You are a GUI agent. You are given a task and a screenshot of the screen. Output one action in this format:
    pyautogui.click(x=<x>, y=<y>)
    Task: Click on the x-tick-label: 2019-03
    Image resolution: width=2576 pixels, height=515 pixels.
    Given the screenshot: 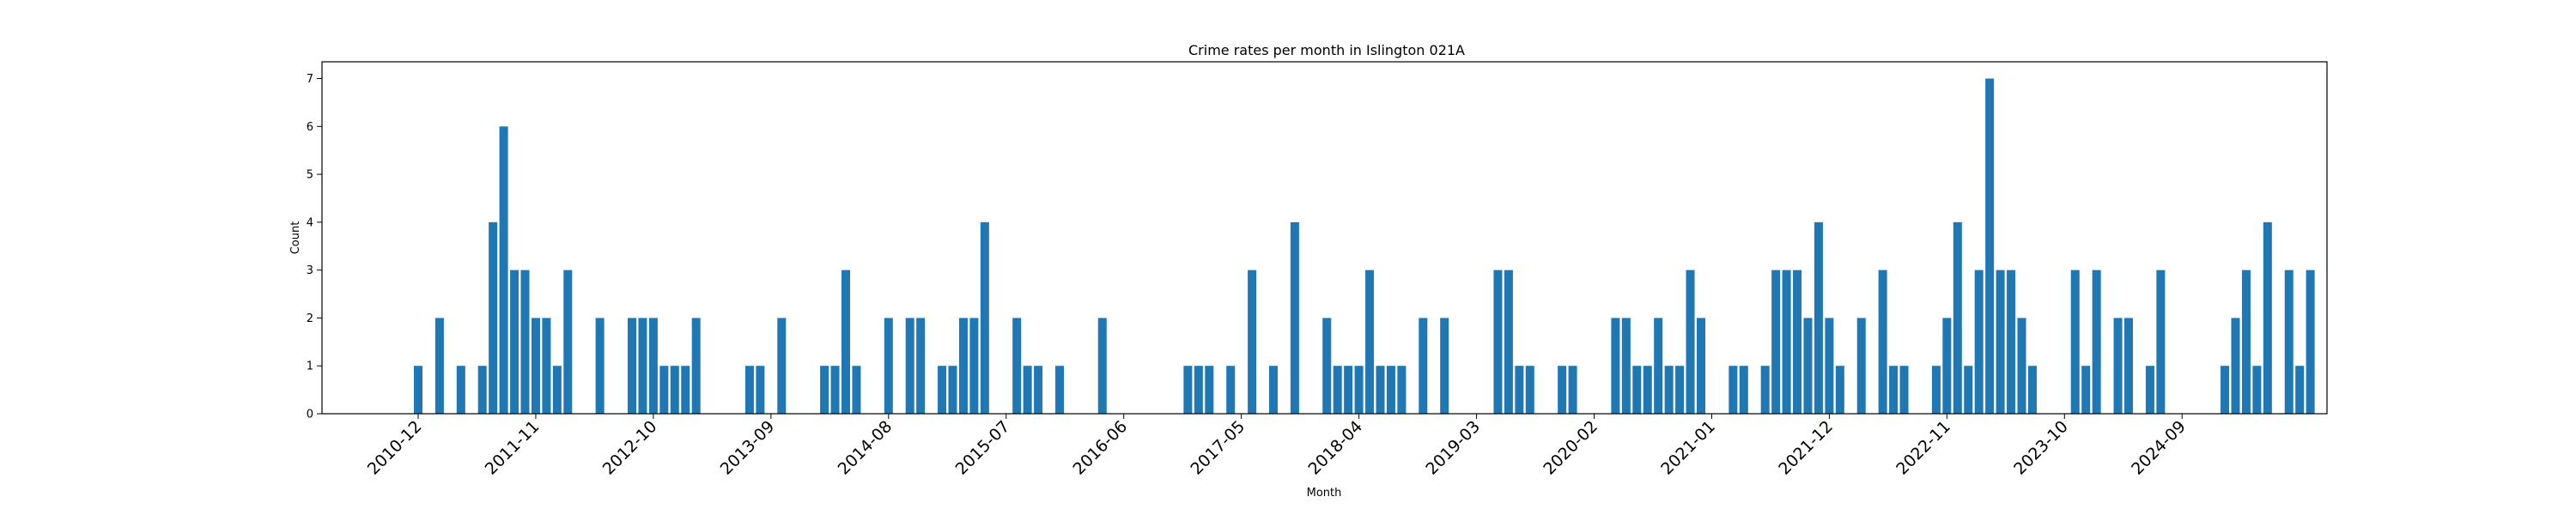 What is the action you would take?
    pyautogui.click(x=1453, y=448)
    